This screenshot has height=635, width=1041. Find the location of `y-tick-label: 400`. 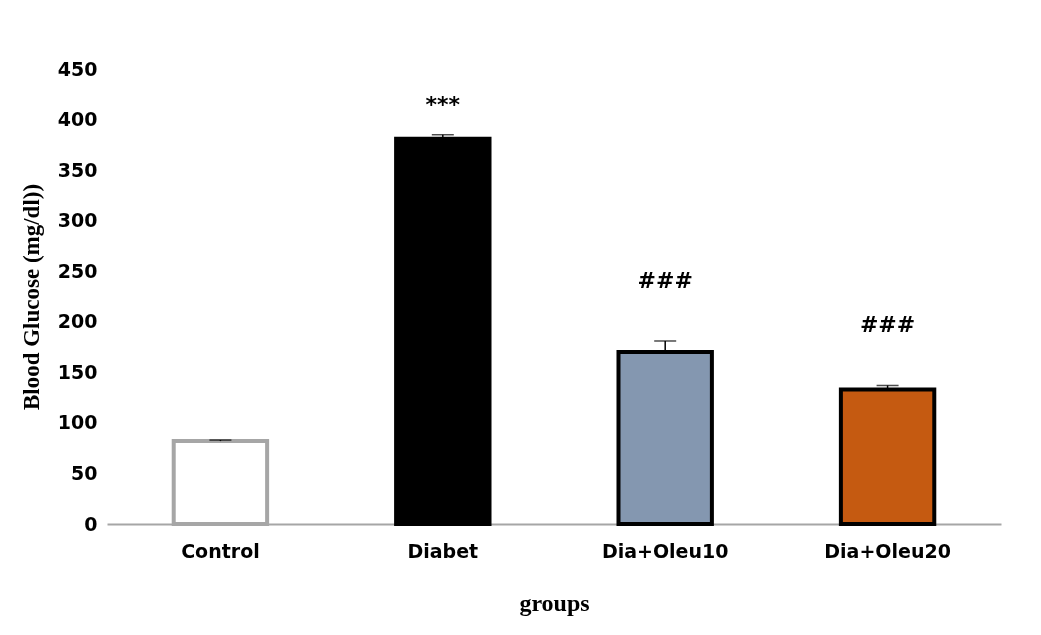

y-tick-label: 400 is located at coordinates (77, 119).